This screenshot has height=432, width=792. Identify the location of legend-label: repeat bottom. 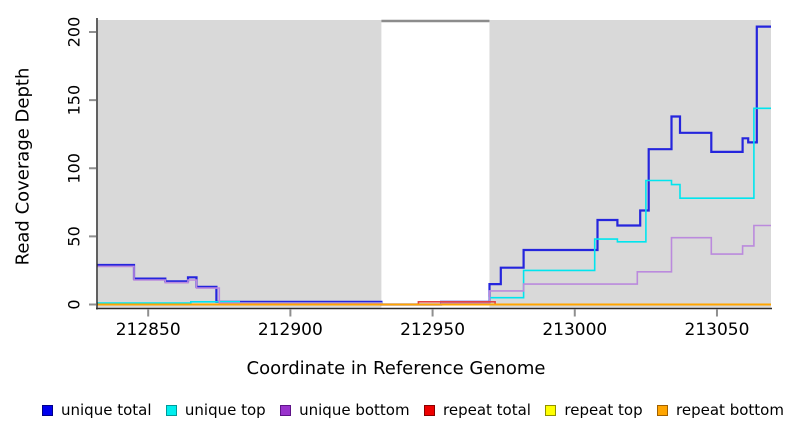
(730, 410).